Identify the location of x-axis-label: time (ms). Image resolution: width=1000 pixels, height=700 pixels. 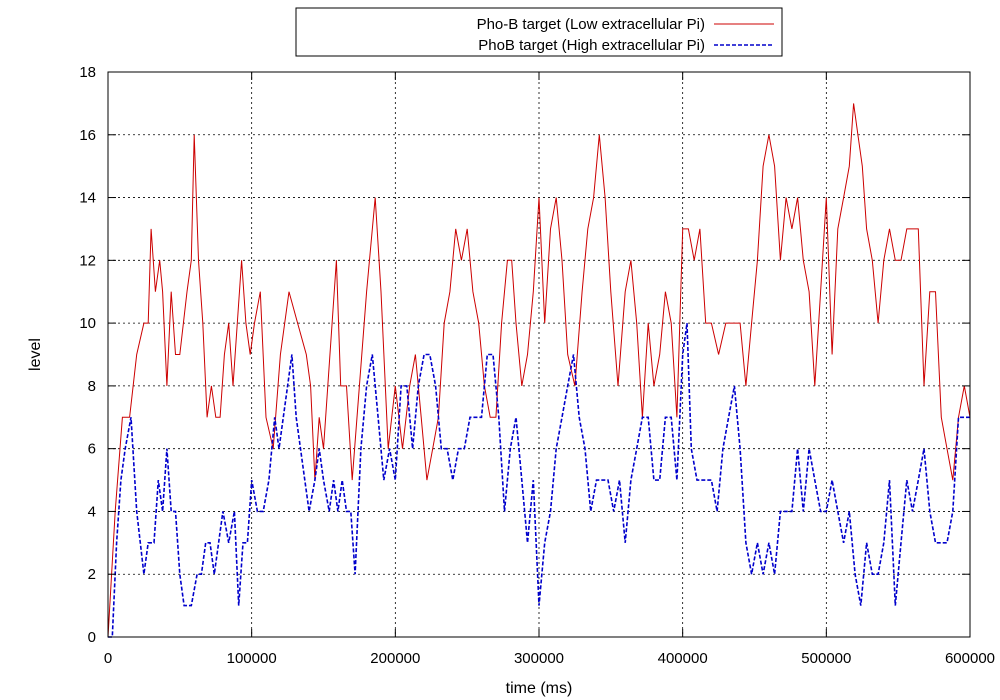
(539, 688).